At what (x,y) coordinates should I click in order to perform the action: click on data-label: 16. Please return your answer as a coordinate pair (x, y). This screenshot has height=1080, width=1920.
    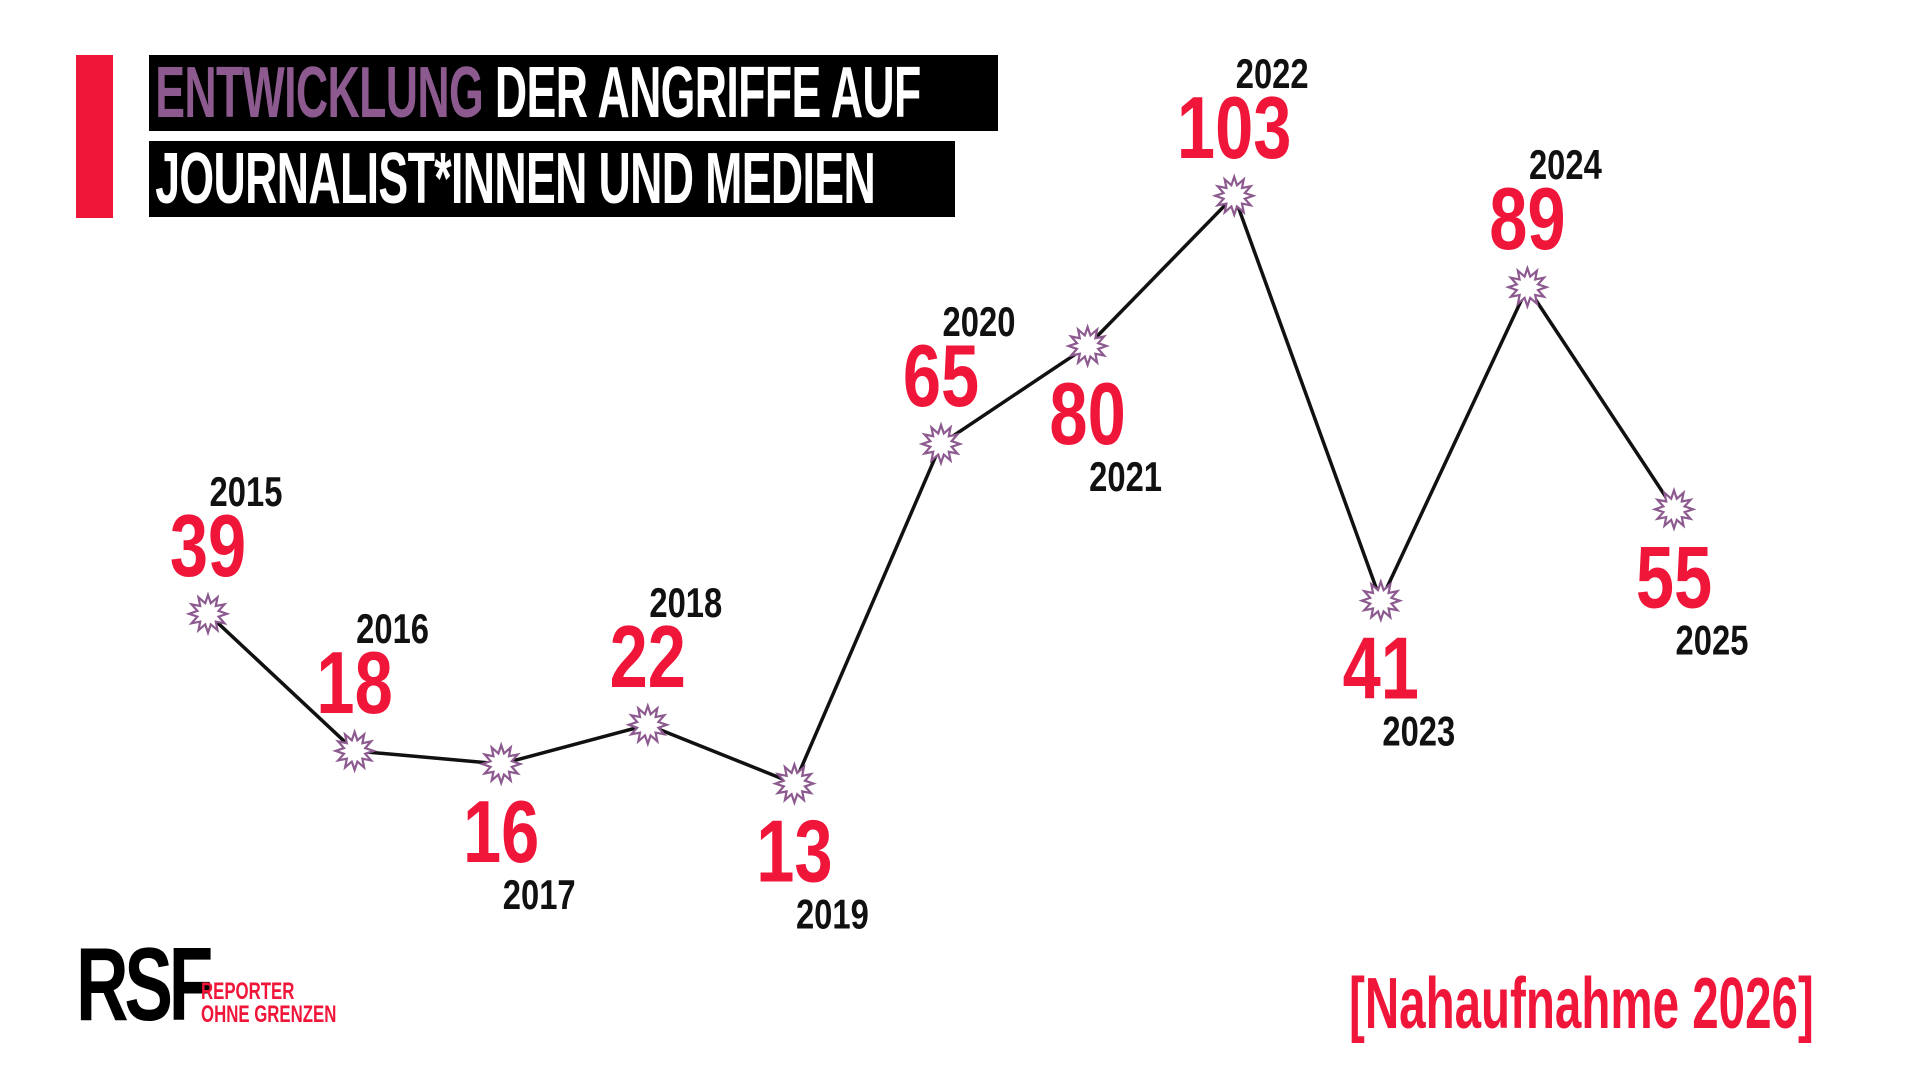
    Looking at the image, I should click on (501, 832).